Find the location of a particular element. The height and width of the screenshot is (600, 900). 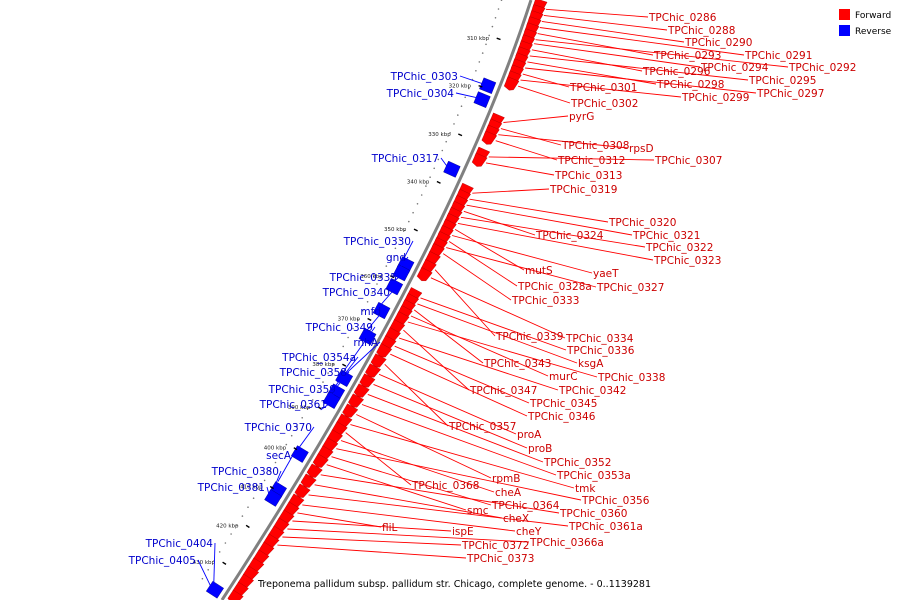

reverse-gene-label: TPChic_0405 is located at coordinates (162, 561).